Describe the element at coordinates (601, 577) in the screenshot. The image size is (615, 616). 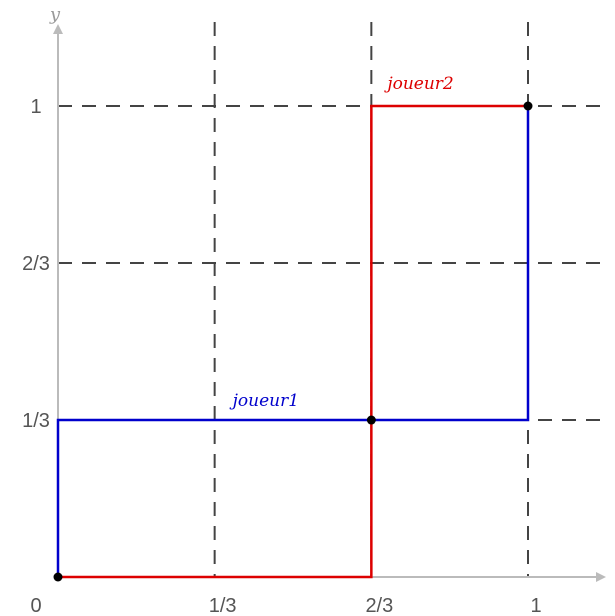
I see `x-axis-arrow` at that location.